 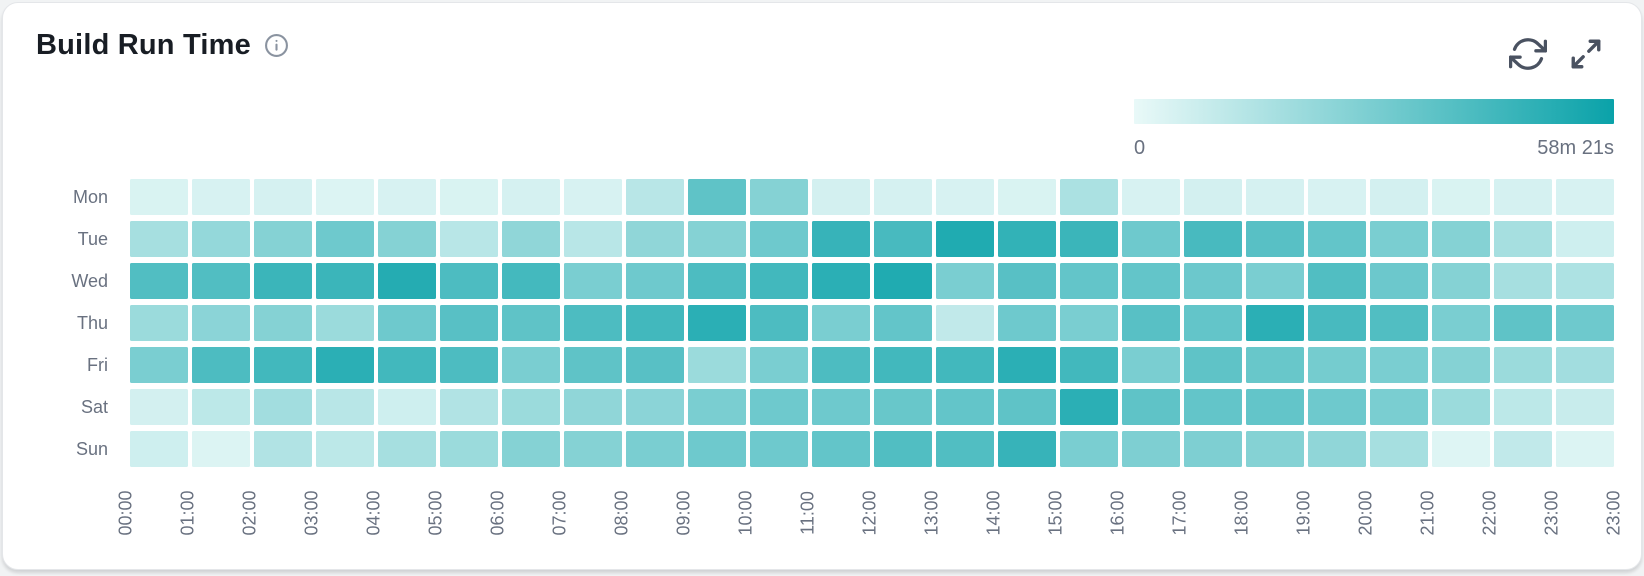 I want to click on refresh-button, so click(x=1528, y=54).